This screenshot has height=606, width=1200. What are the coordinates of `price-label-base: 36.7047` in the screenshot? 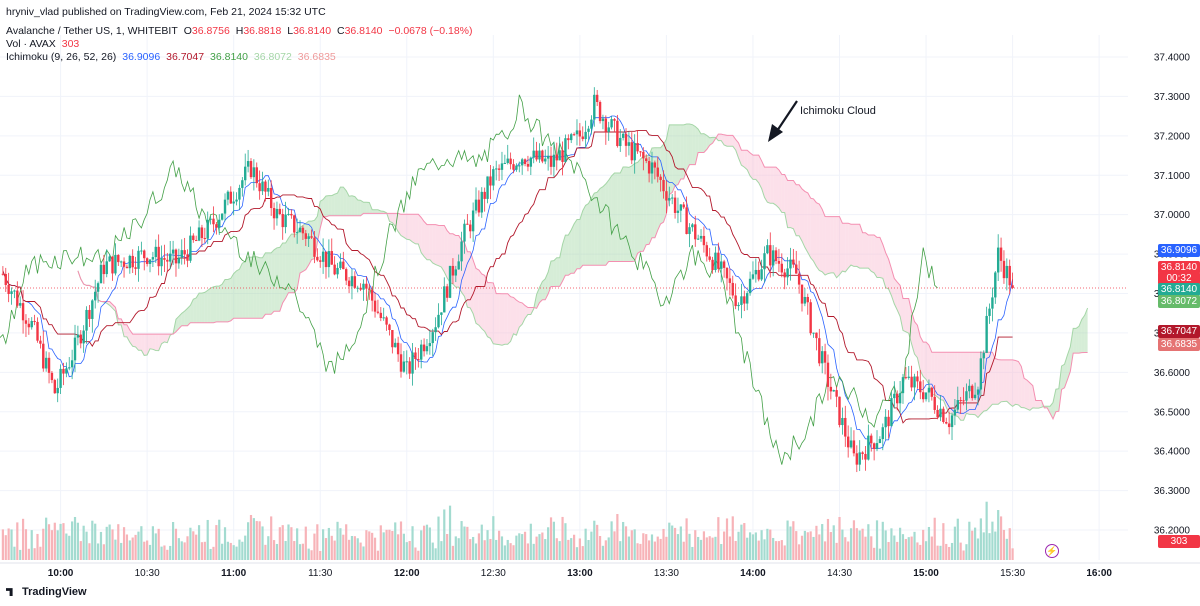 It's located at (1179, 331).